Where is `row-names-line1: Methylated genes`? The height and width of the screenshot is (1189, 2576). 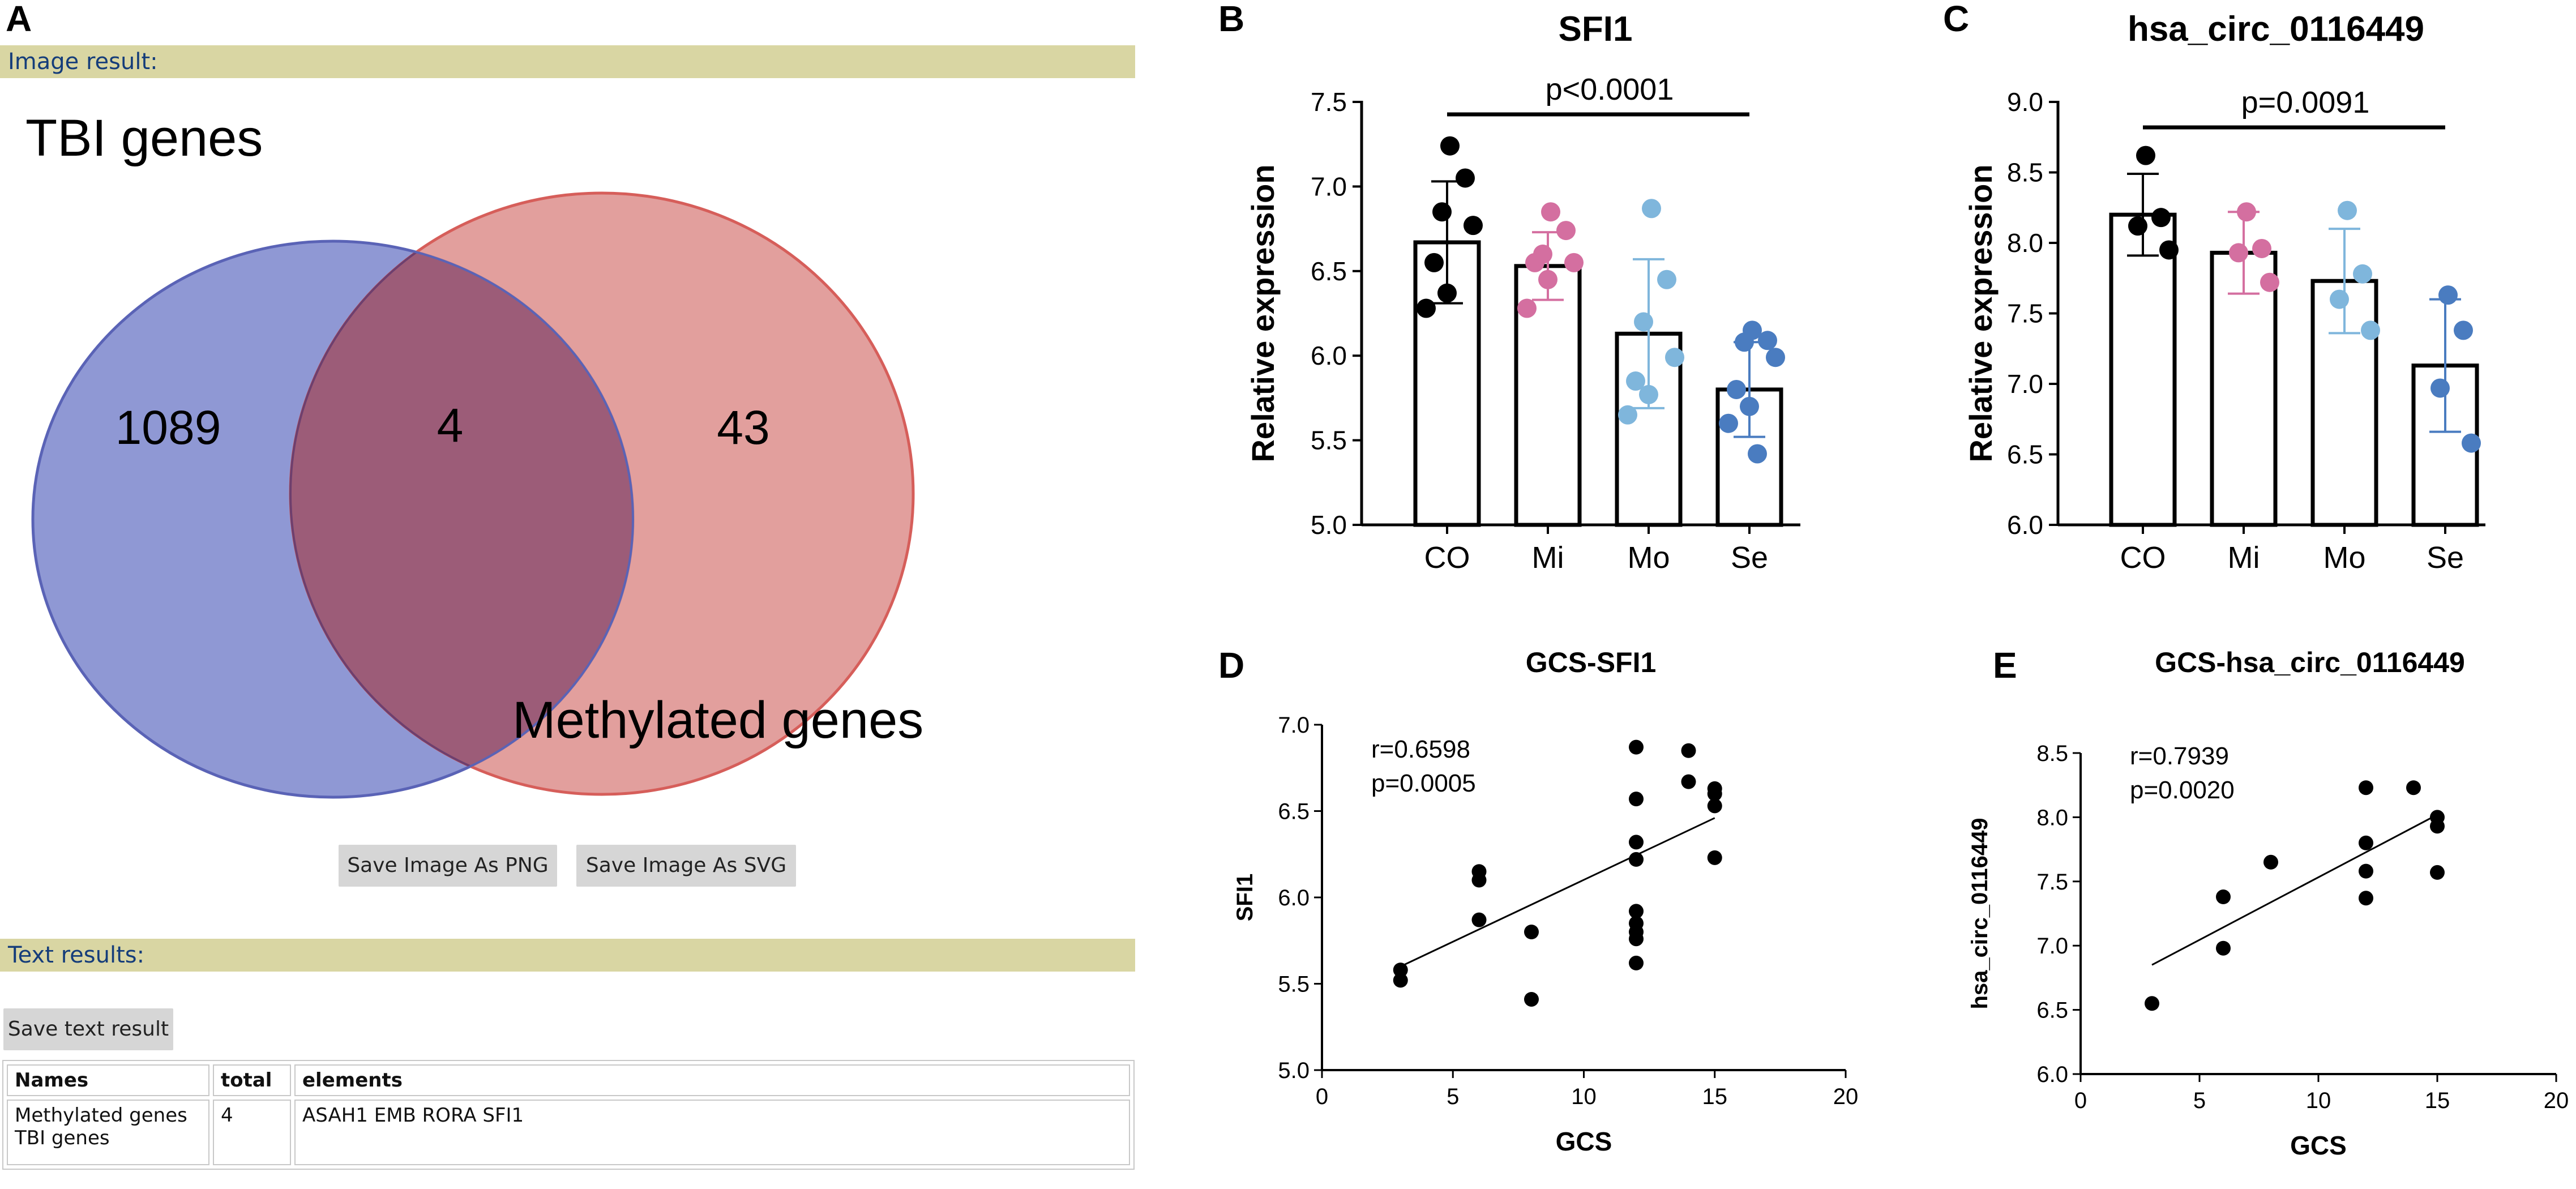
row-names-line1: Methylated genes is located at coordinates (101, 1116).